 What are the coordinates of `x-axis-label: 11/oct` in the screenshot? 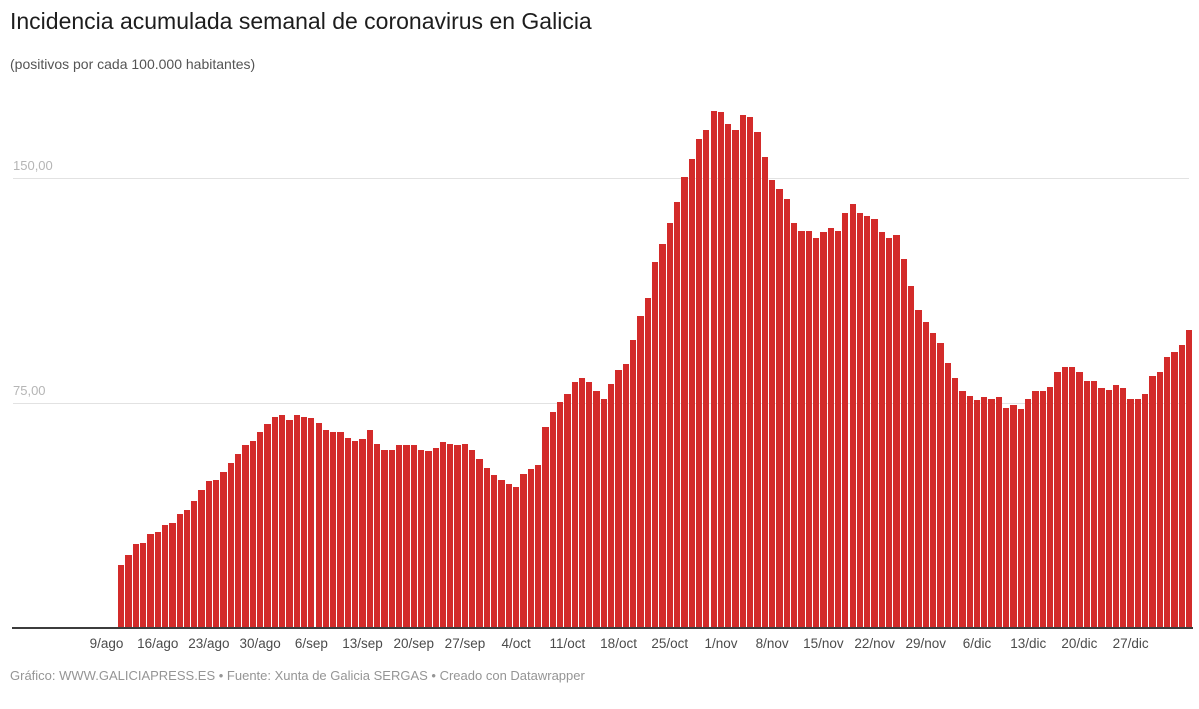 It's located at (567, 643).